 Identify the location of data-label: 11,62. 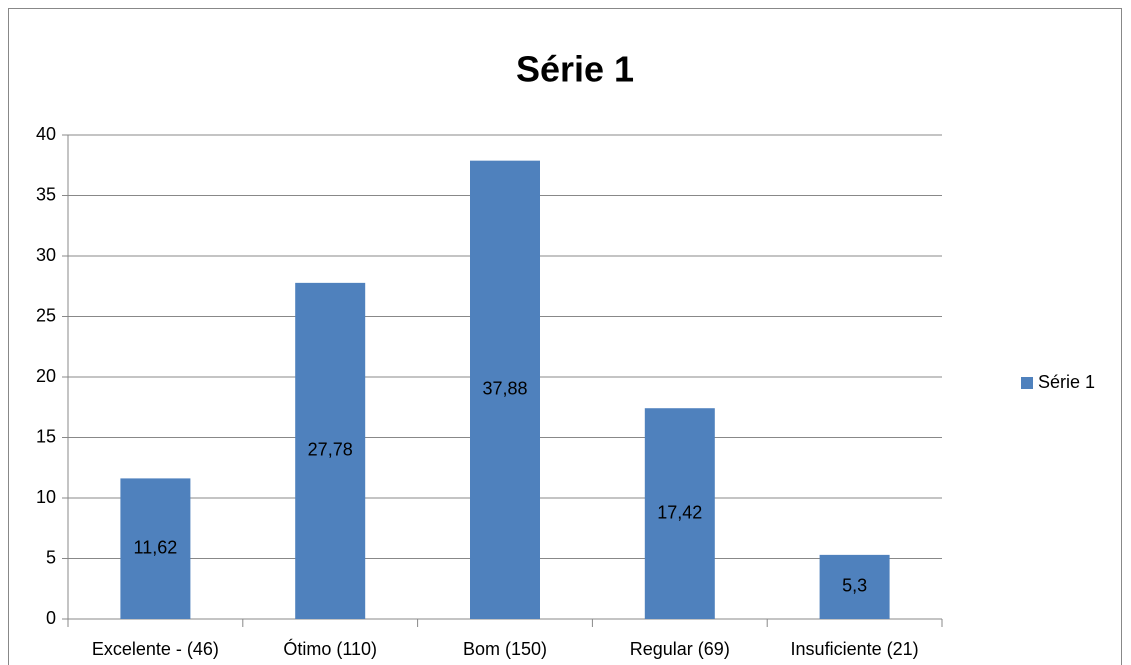
(156, 547).